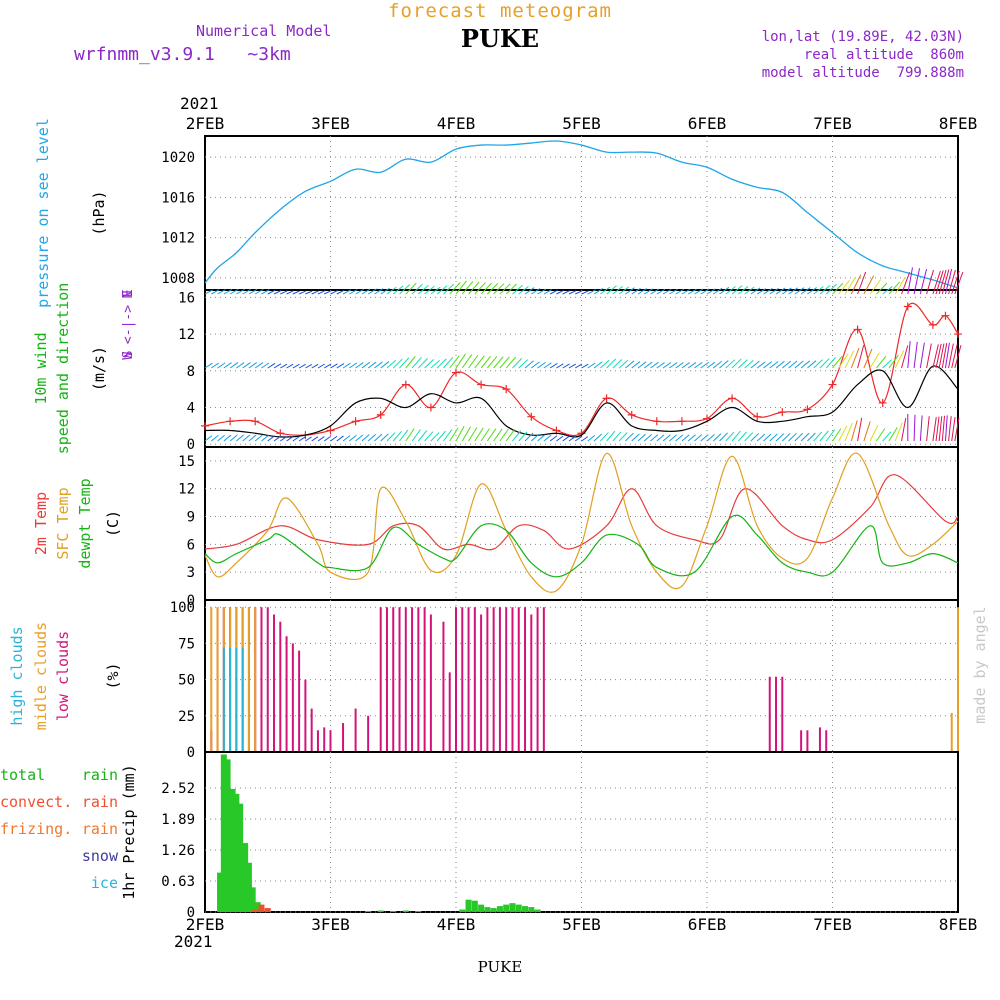  I want to click on y-tick-label-pressure: 1012, so click(178, 239).